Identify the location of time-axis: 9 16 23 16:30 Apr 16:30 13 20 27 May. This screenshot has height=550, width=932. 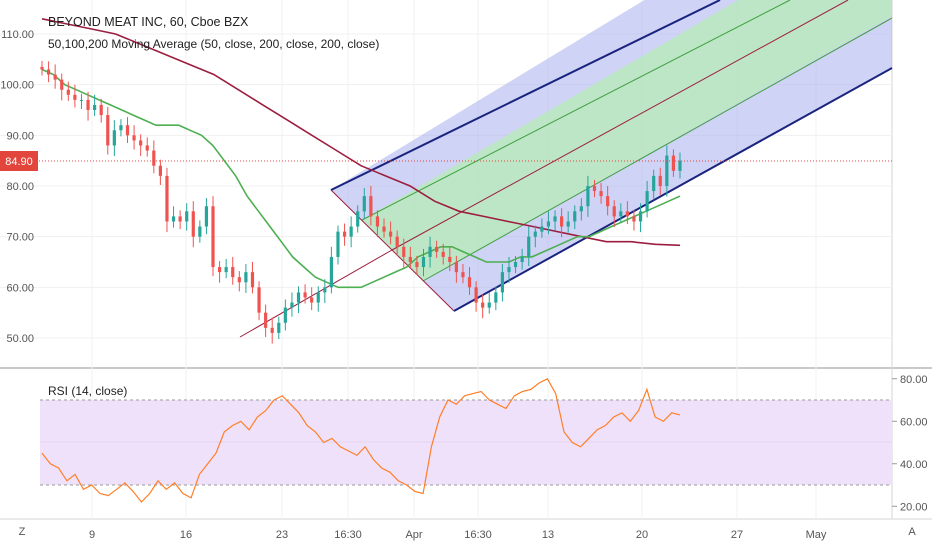
(458, 535).